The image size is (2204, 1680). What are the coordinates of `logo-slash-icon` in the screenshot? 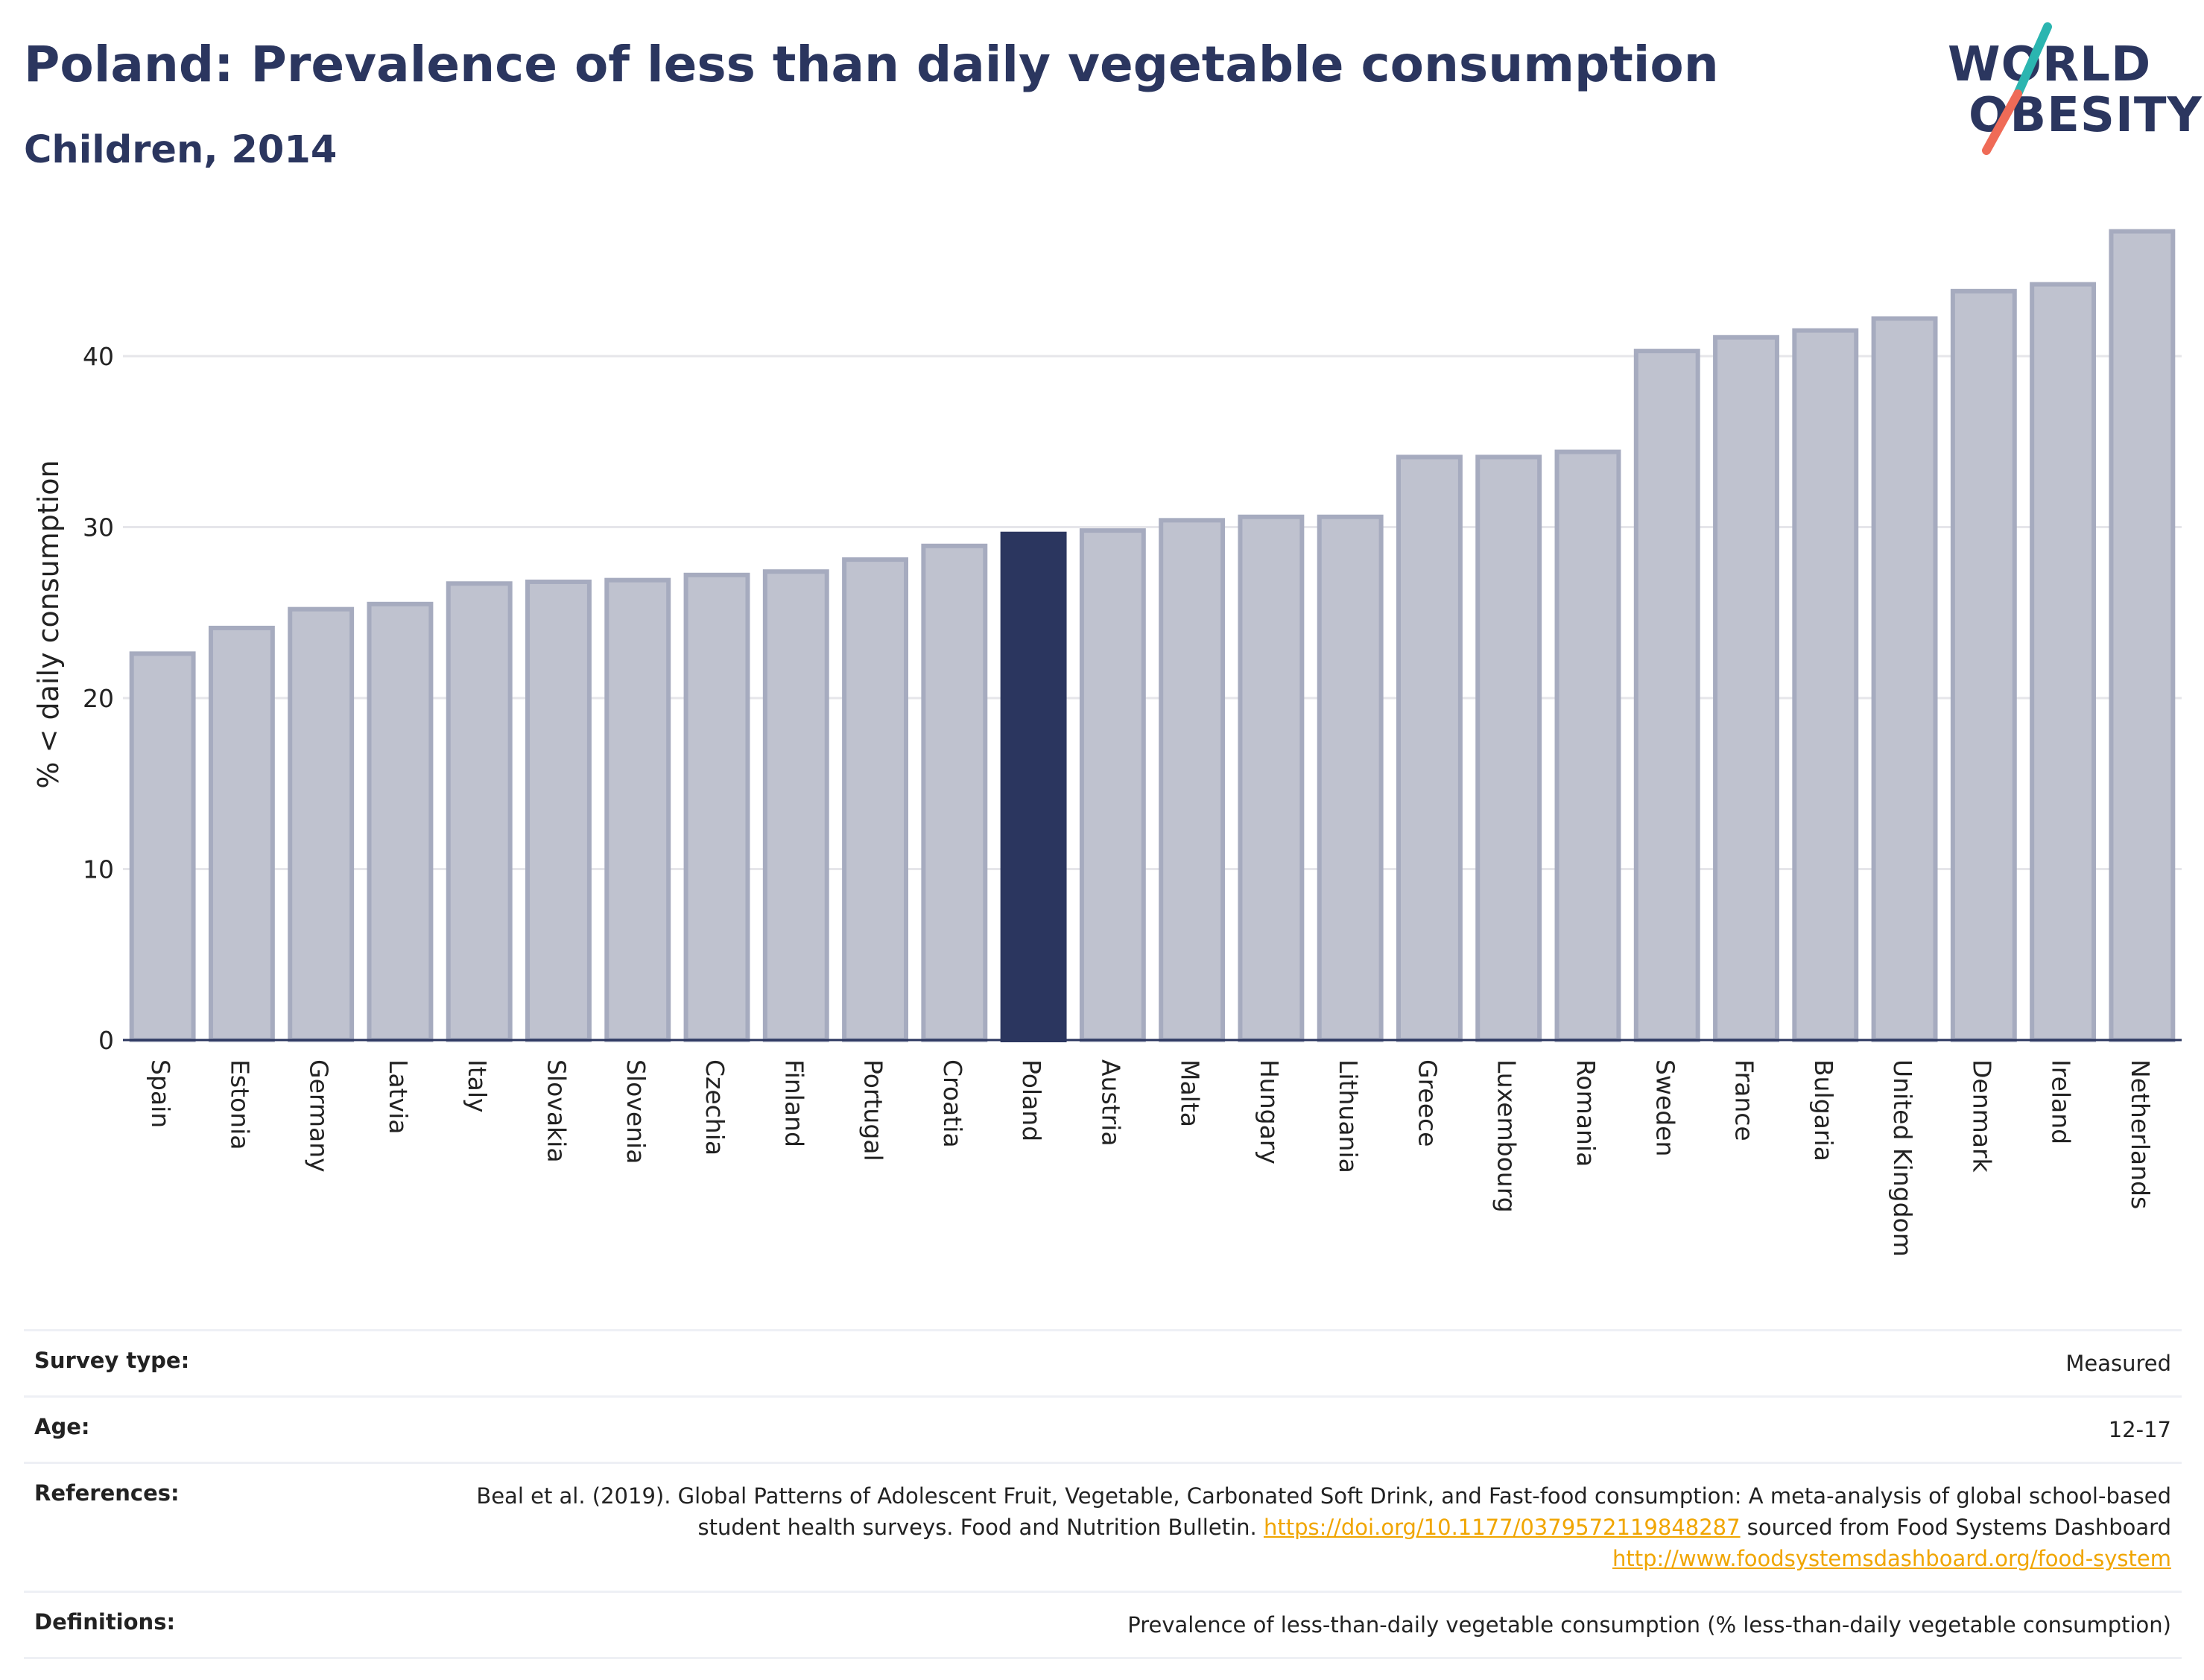 It's located at (2017, 88).